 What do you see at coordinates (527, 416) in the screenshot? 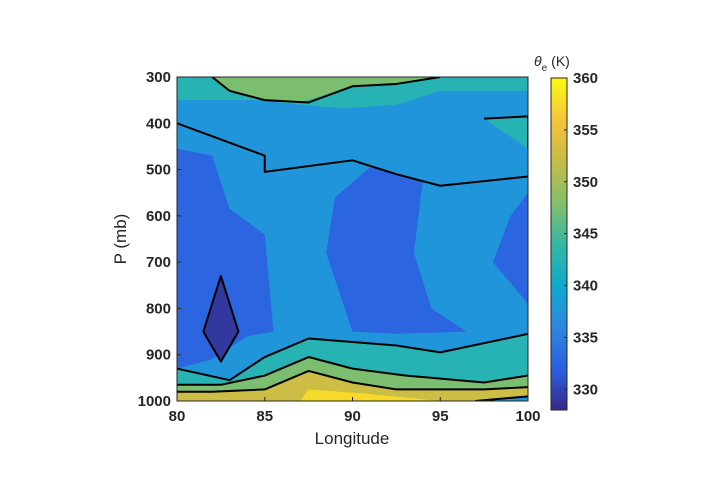
I see `x-tick-label: 100` at bounding box center [527, 416].